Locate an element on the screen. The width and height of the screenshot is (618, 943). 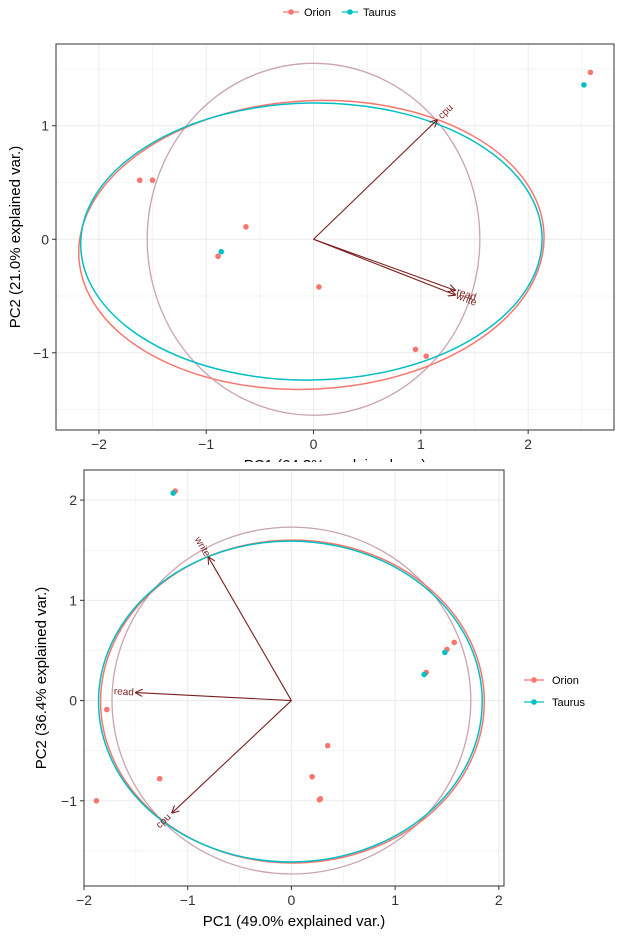
legend-item-orion: Orion is located at coordinates (307, 13).